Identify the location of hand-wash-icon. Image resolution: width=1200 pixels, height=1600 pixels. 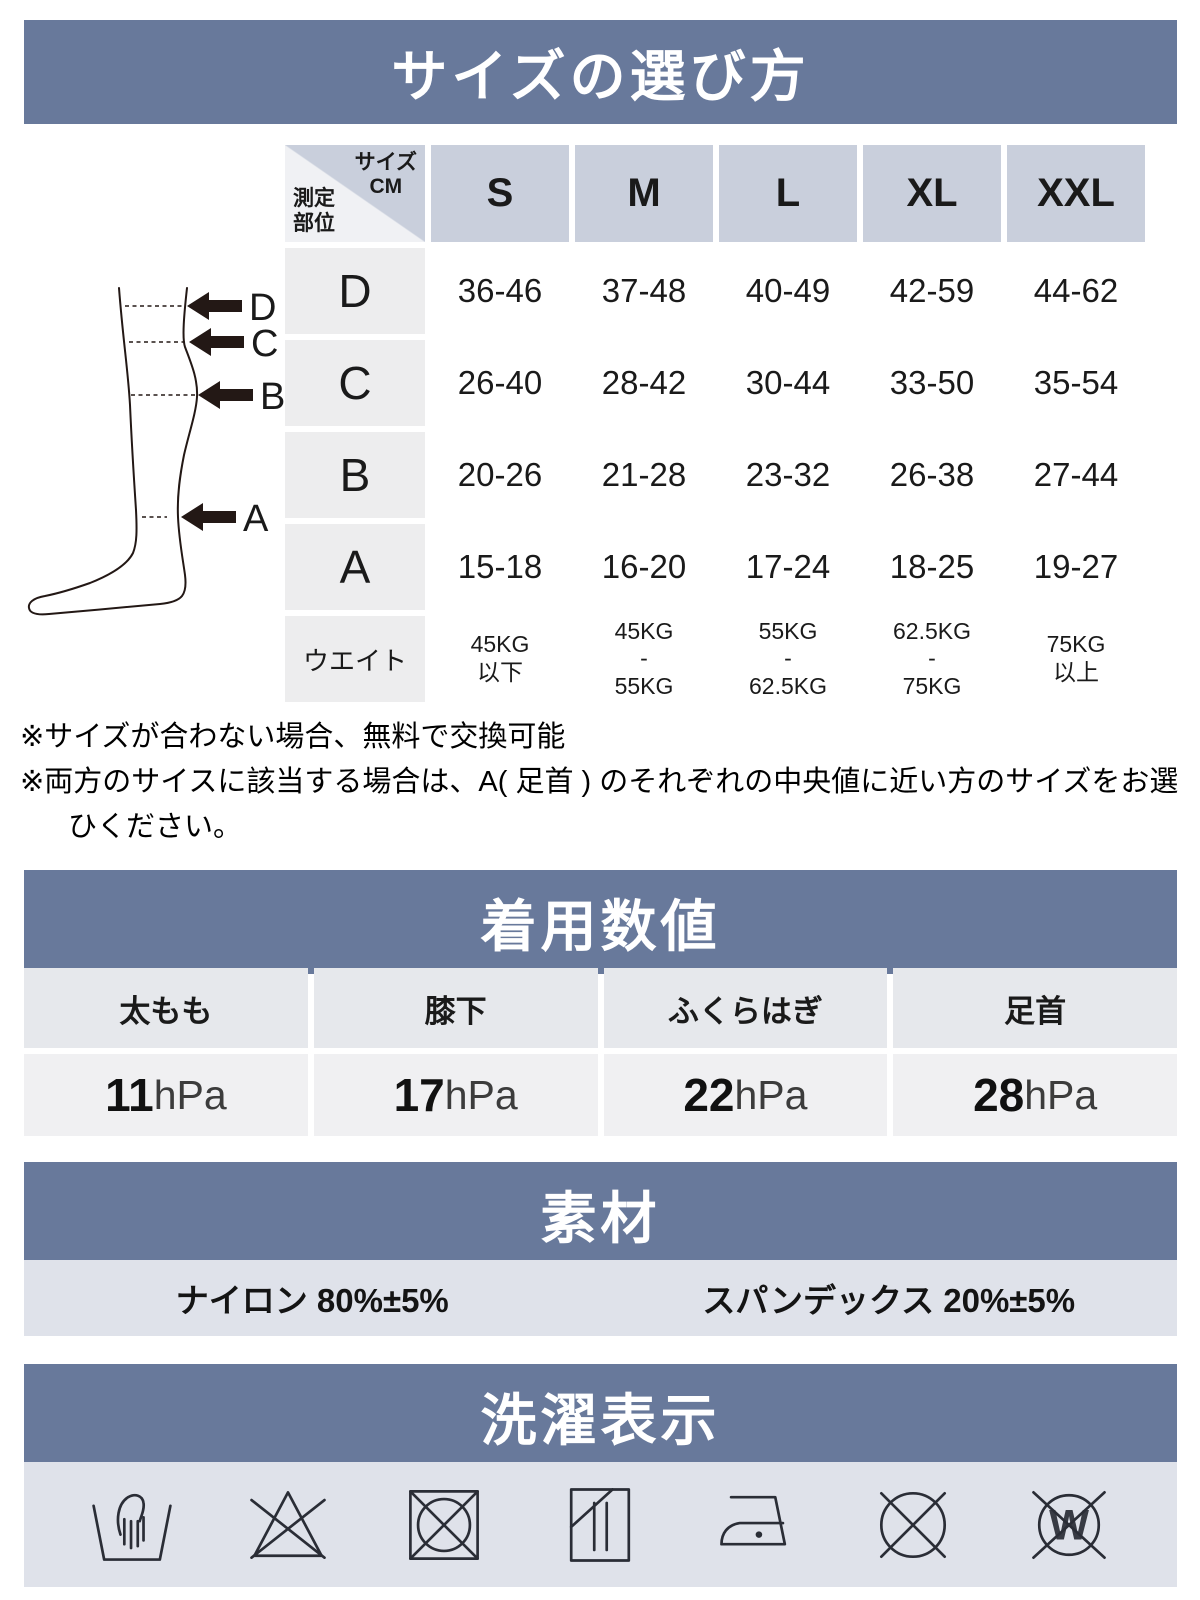
(132, 1525).